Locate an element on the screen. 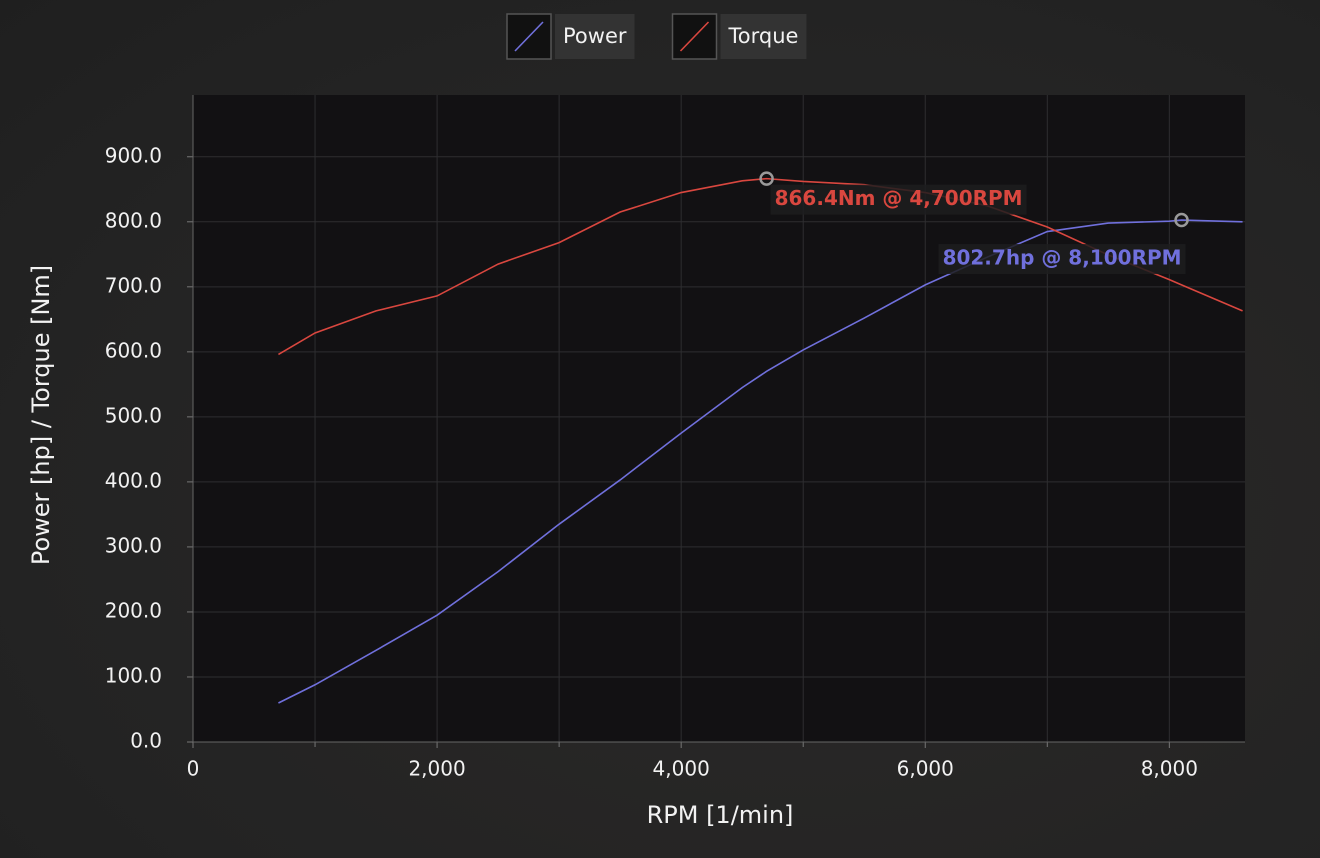  legend-label: Power is located at coordinates (595, 36).